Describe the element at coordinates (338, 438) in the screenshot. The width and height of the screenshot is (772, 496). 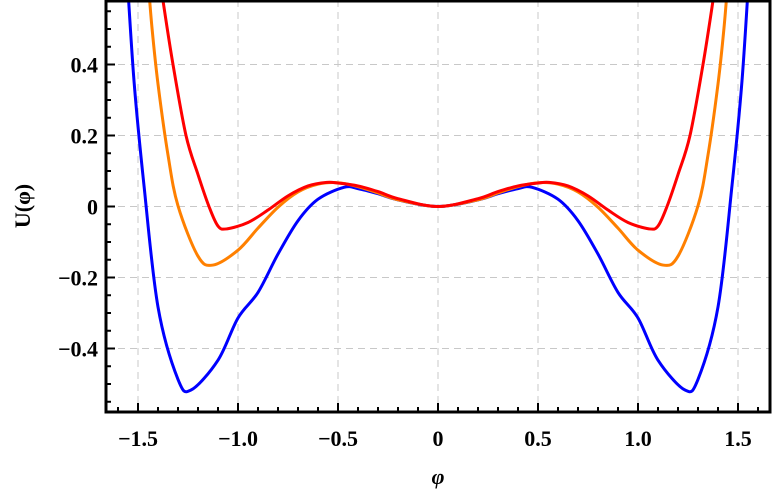
I see `x-tick-label: −0.5` at that location.